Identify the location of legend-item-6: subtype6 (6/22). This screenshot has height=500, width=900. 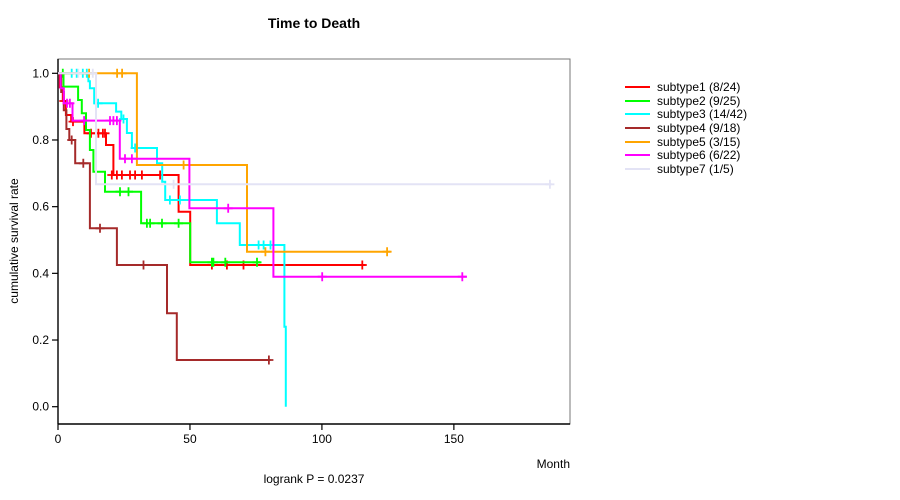
(686, 155).